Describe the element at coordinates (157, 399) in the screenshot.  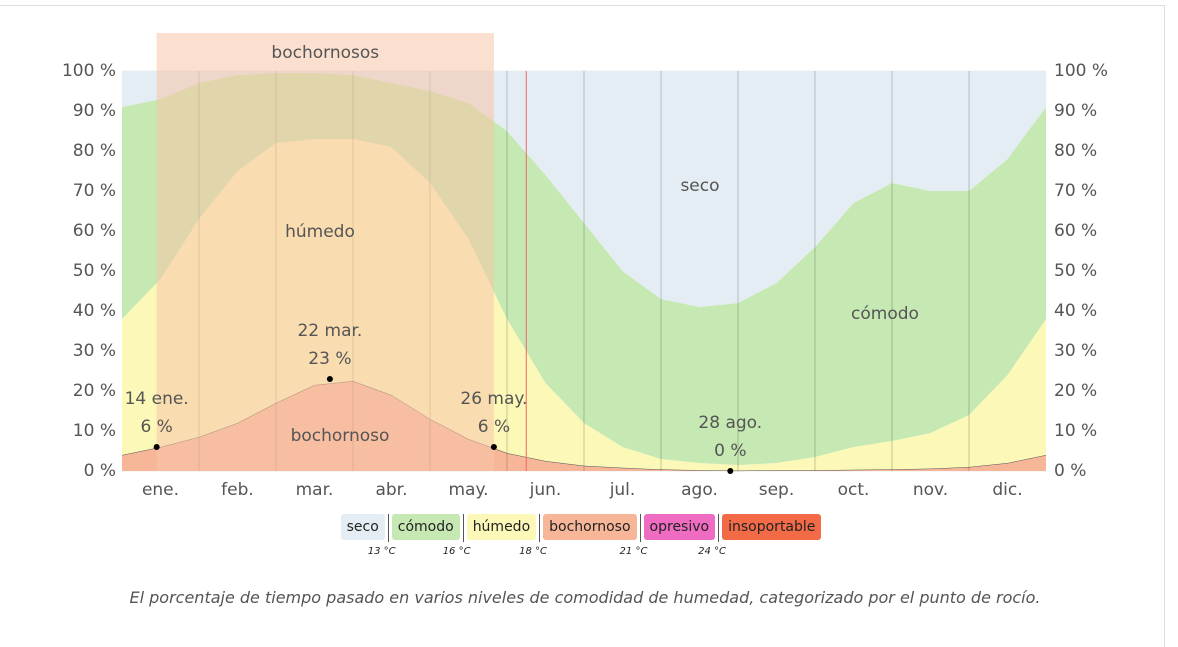
I see `annotation-date: 14 ene.` at that location.